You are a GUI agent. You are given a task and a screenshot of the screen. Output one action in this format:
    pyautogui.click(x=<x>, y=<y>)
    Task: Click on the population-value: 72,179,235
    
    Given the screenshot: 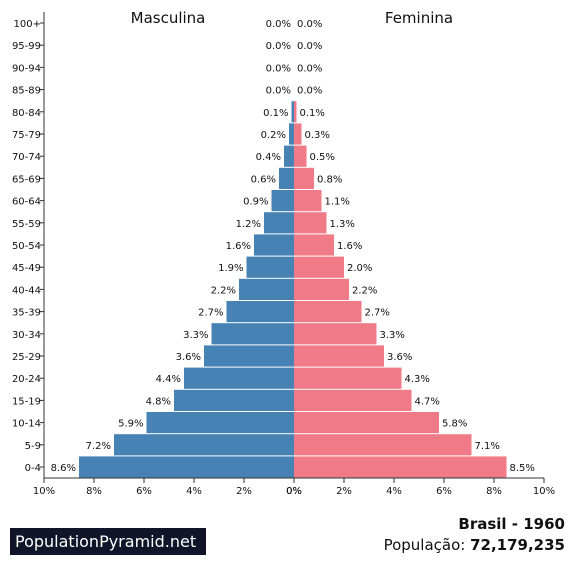 What is the action you would take?
    pyautogui.click(x=517, y=545)
    